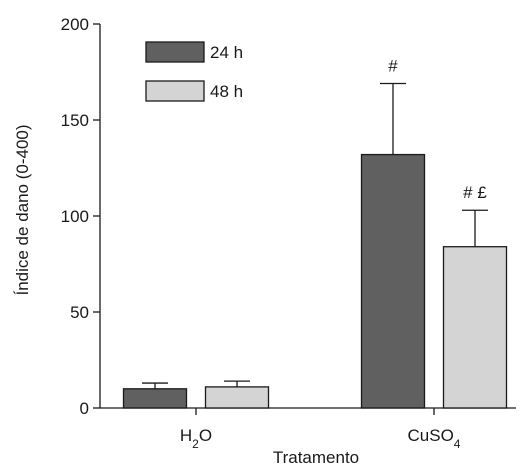 Image resolution: width=525 pixels, height=469 pixels. I want to click on y-tick-label: 50, so click(79, 312).